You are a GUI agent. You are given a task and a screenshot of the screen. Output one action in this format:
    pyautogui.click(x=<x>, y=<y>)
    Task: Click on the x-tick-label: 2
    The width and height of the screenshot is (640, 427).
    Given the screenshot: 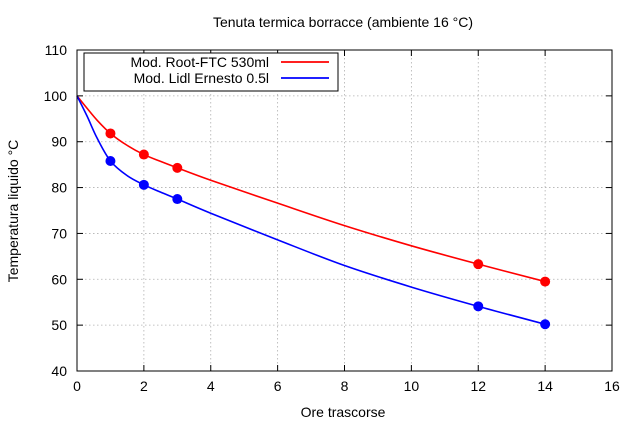 What is the action you would take?
    pyautogui.click(x=144, y=386)
    